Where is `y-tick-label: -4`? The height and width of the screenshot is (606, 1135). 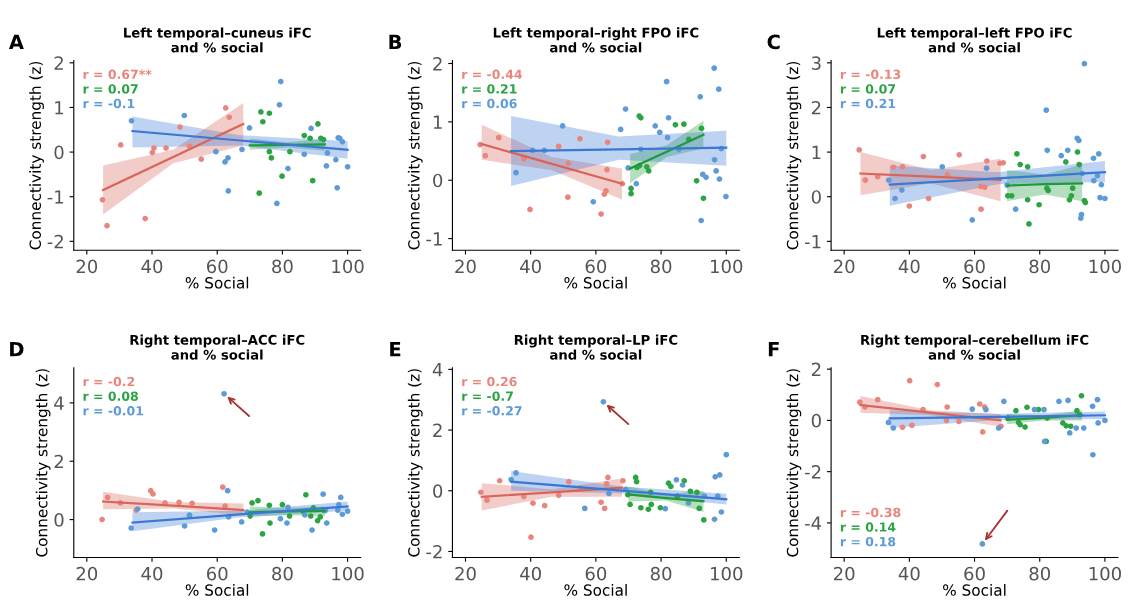
y-tick-label: -4 is located at coordinates (813, 523).